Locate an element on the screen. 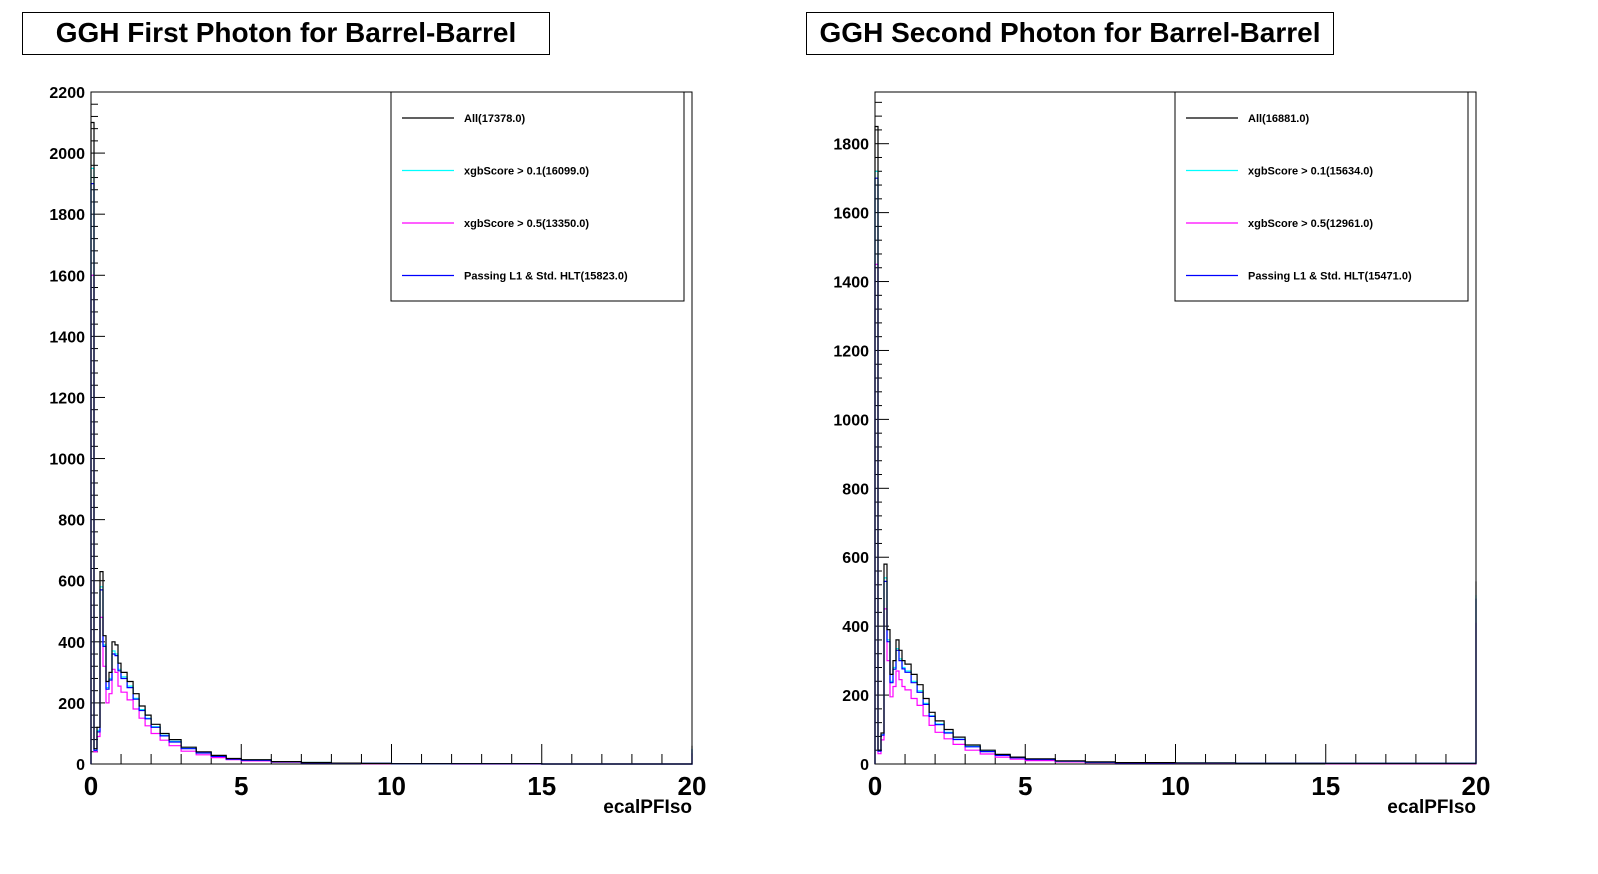 The height and width of the screenshot is (874, 1598). legend-entry: Passing L1 & Std. HLT(15471.0) is located at coordinates (1330, 277).